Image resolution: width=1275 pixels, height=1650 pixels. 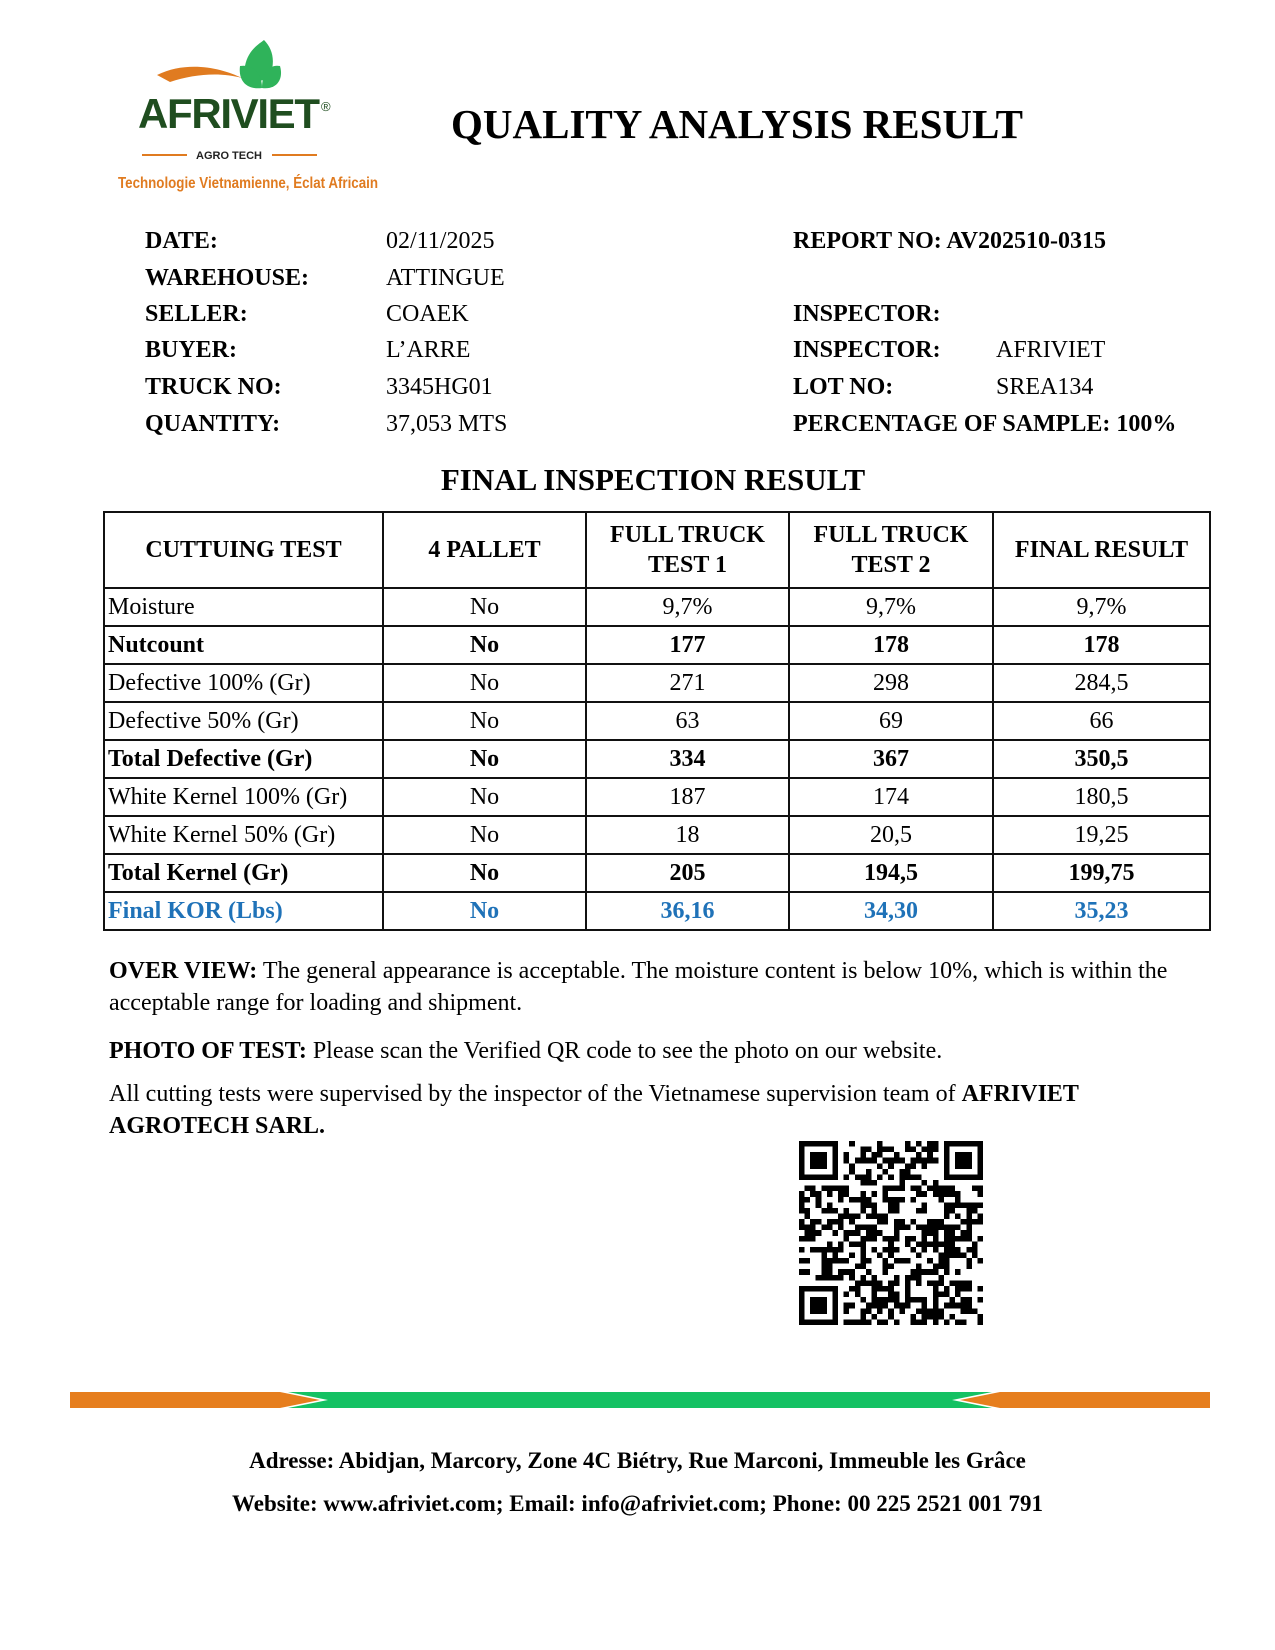 I want to click on cell-value: 174, so click(x=891, y=797).